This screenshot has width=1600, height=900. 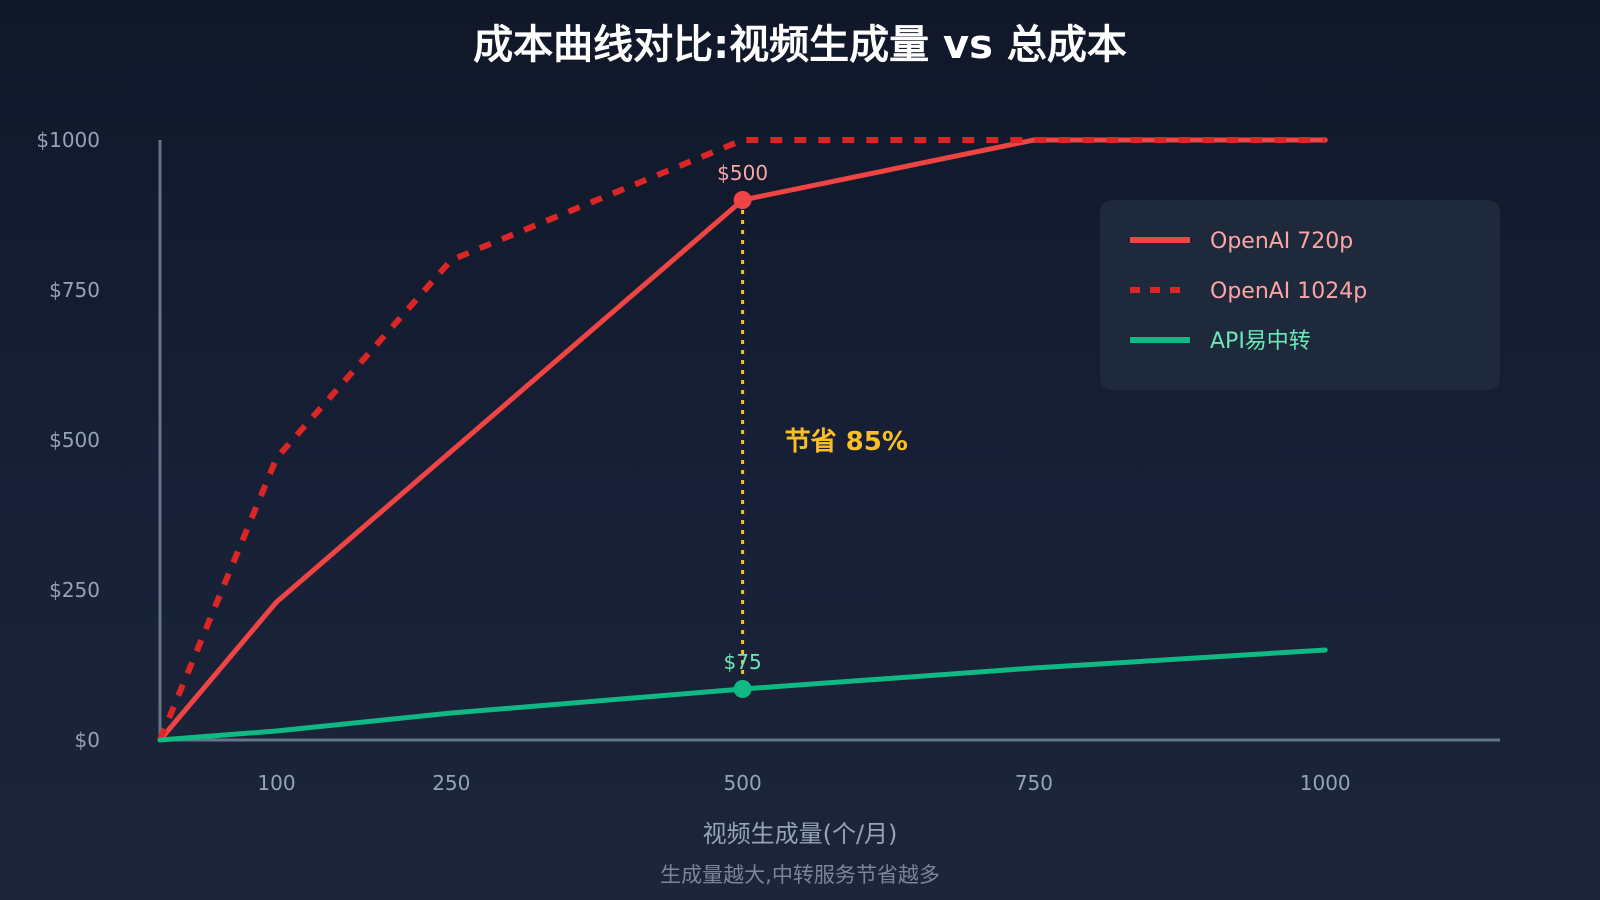 I want to click on y-tick-label: $500, so click(x=74, y=440).